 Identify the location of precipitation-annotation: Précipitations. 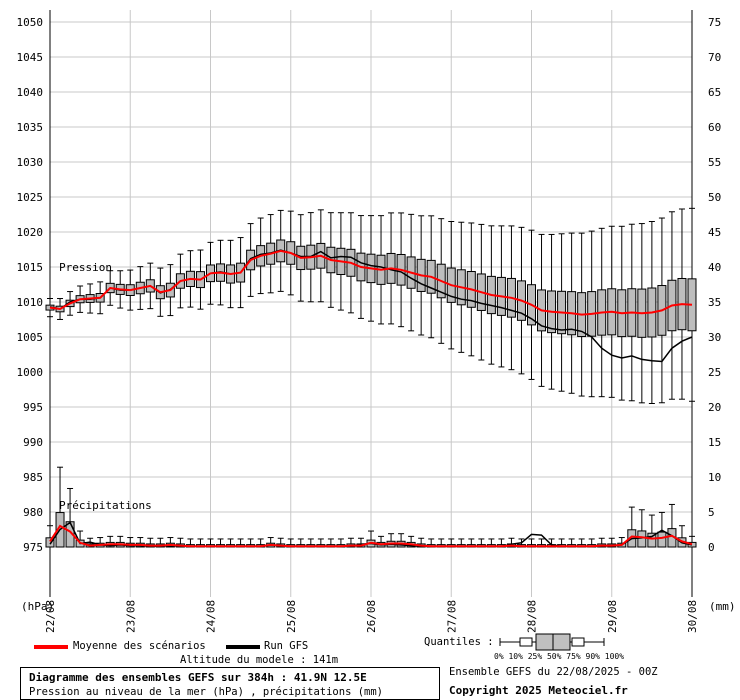
(105, 505).